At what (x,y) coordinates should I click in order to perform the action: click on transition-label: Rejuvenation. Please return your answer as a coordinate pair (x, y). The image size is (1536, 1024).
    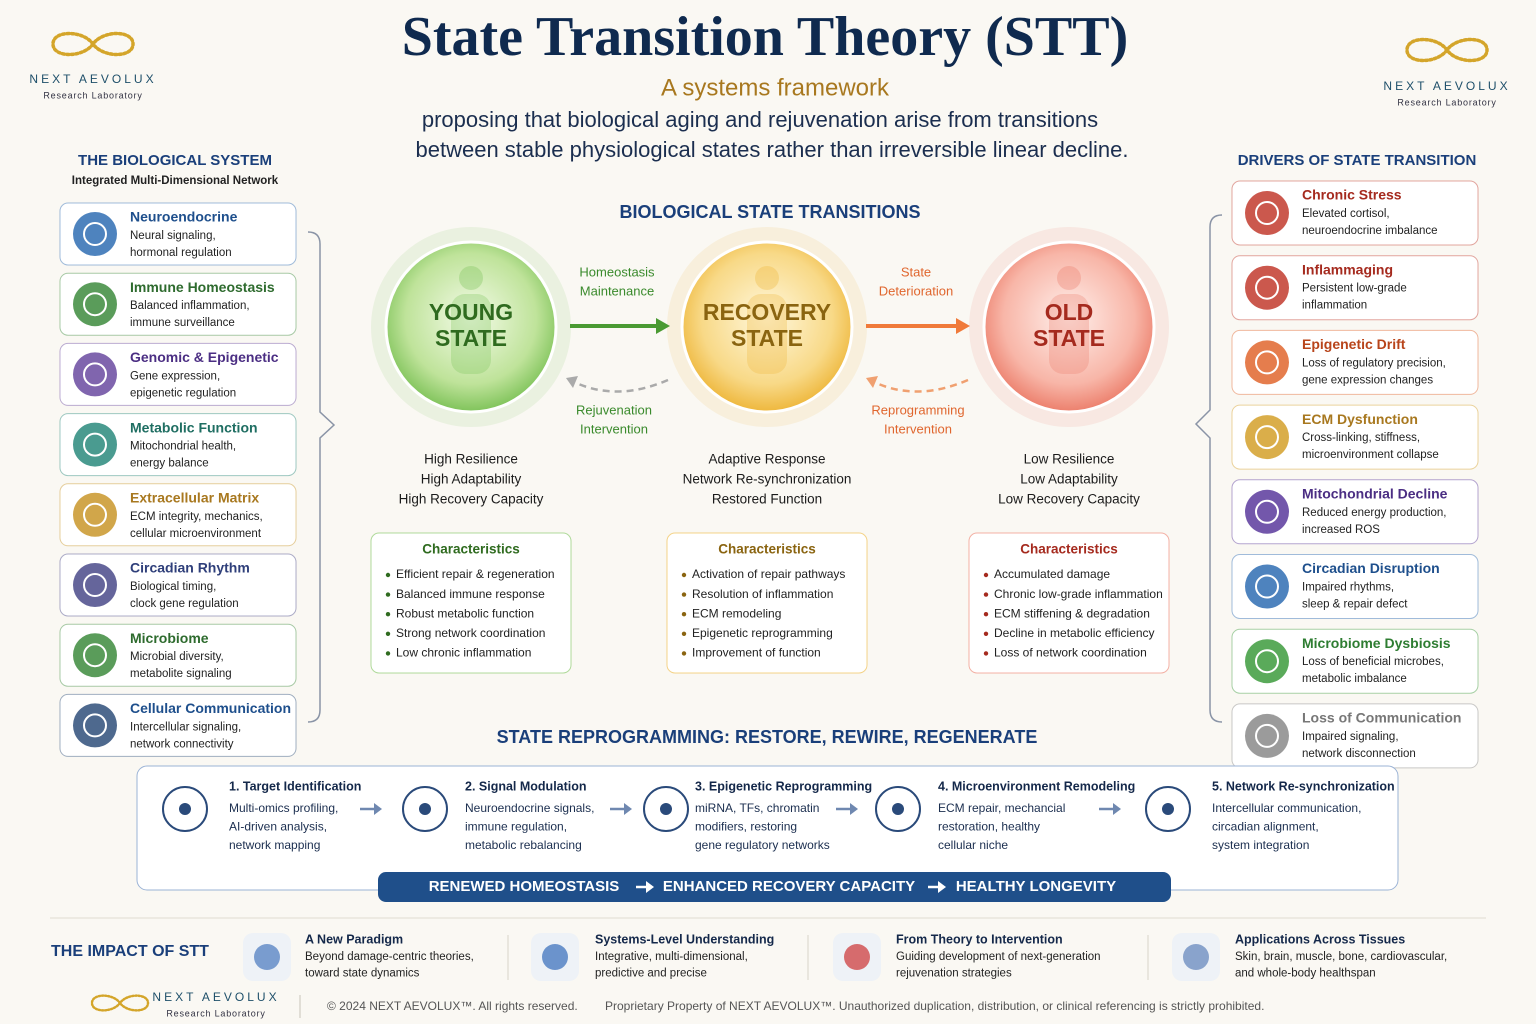
    Looking at the image, I should click on (614, 409).